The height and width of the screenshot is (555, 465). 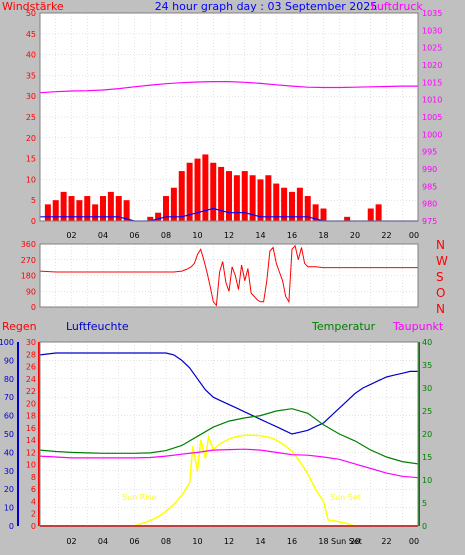 What do you see at coordinates (432, 13) in the screenshot?
I see `pressure-y-tick: 1035` at bounding box center [432, 13].